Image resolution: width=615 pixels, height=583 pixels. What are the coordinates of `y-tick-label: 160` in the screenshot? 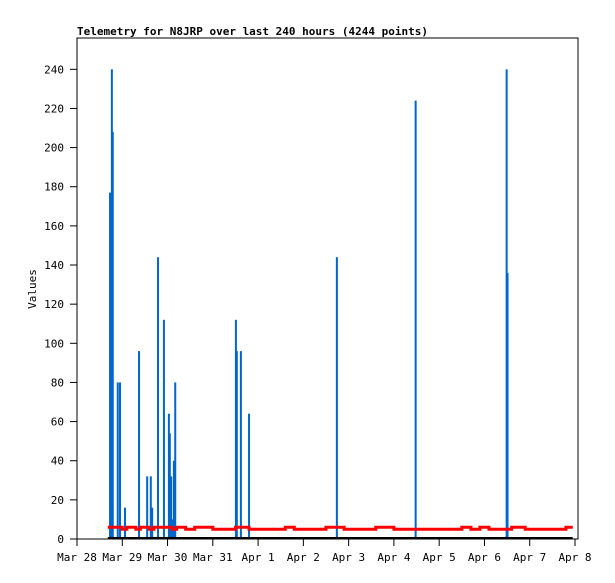 It's located at (54, 226).